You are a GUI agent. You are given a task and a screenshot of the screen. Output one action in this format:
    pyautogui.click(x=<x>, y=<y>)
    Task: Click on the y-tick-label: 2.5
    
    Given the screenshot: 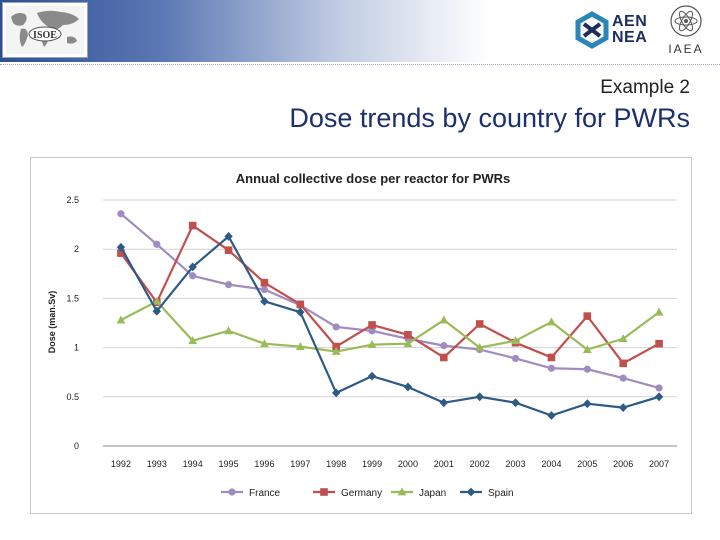 What is the action you would take?
    pyautogui.click(x=72, y=200)
    